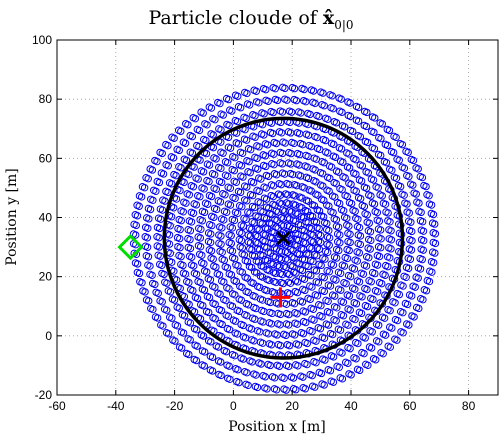 This screenshot has width=503, height=439. Describe the element at coordinates (343, 25) in the screenshot. I see `chart-title-subscript: 0|0` at that location.